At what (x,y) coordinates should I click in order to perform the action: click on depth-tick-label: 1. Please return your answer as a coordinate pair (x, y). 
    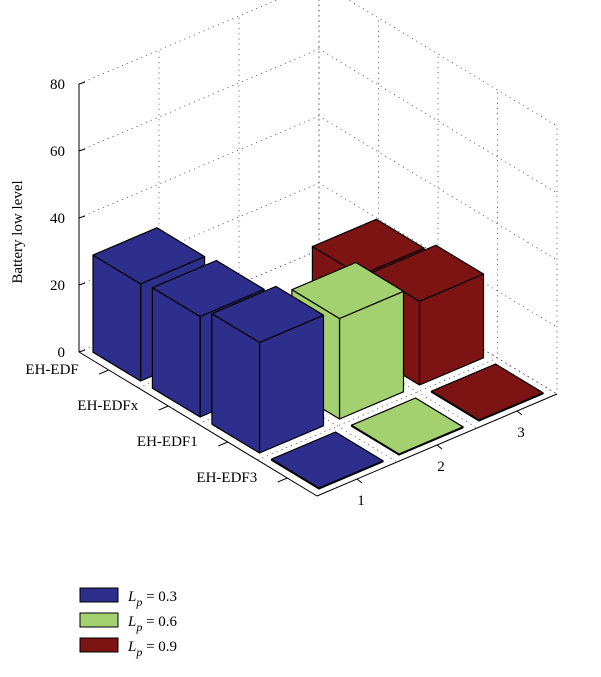
    Looking at the image, I should click on (361, 501).